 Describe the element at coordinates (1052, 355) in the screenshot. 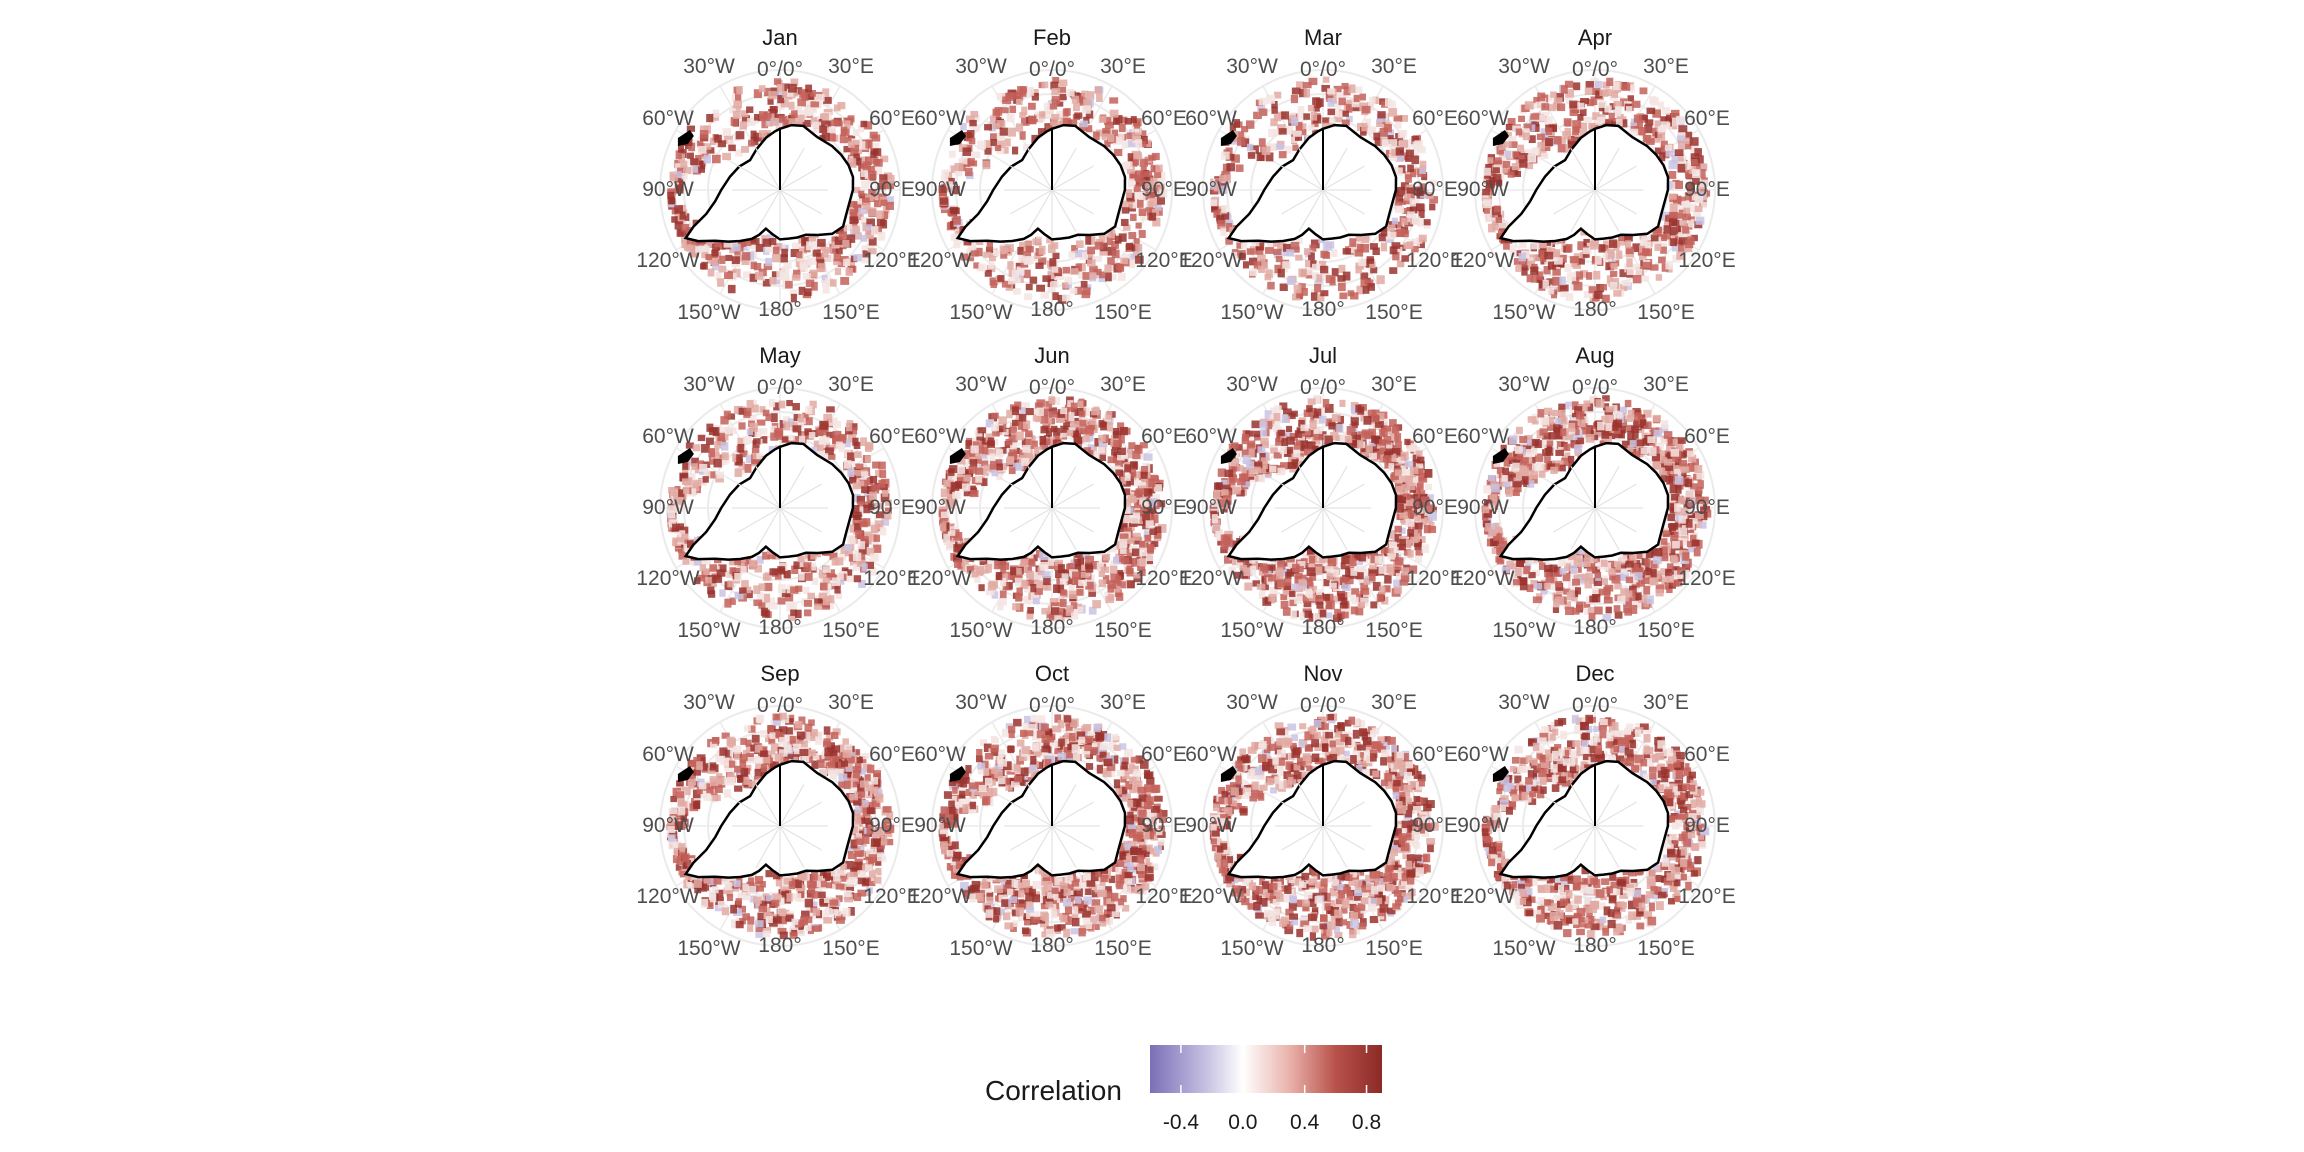

I see `panel-title: Jun` at that location.